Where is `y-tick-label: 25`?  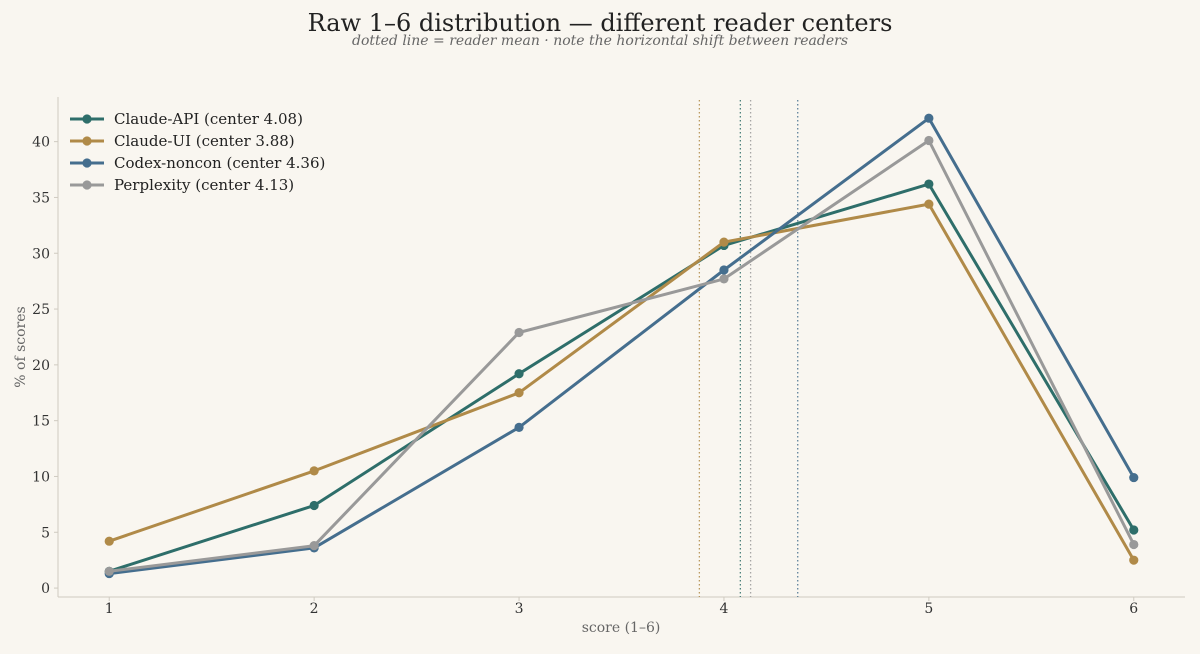
y-tick-label: 25 is located at coordinates (41, 310).